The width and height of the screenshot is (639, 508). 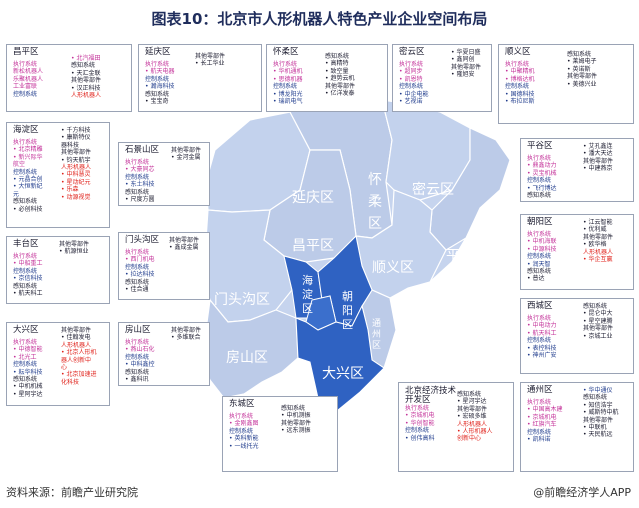 I want to click on map-label-haidian: 海 淀 区, so click(x=309, y=294).